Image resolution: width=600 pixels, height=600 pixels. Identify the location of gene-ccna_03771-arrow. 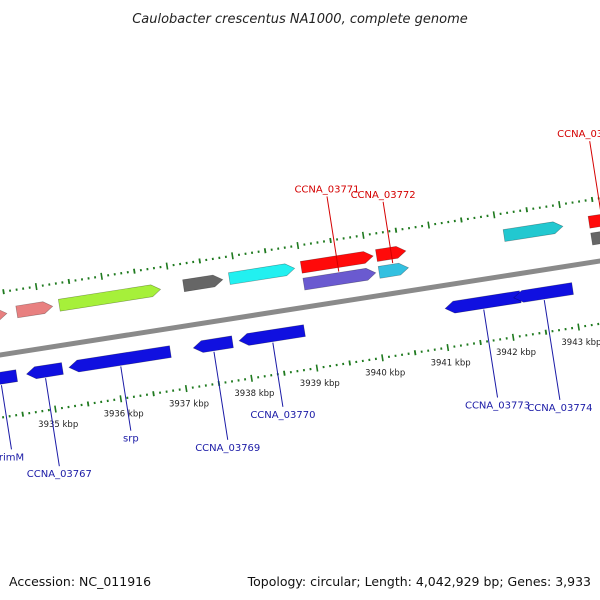
(336, 262).